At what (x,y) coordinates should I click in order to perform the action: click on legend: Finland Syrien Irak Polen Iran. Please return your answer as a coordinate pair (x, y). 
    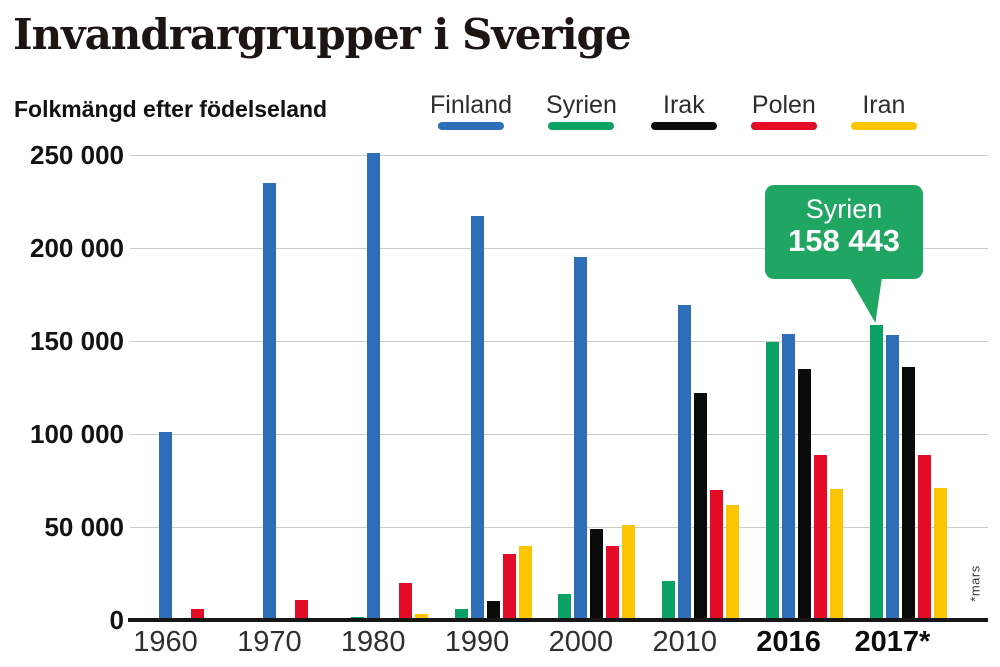
    Looking at the image, I should click on (673, 111).